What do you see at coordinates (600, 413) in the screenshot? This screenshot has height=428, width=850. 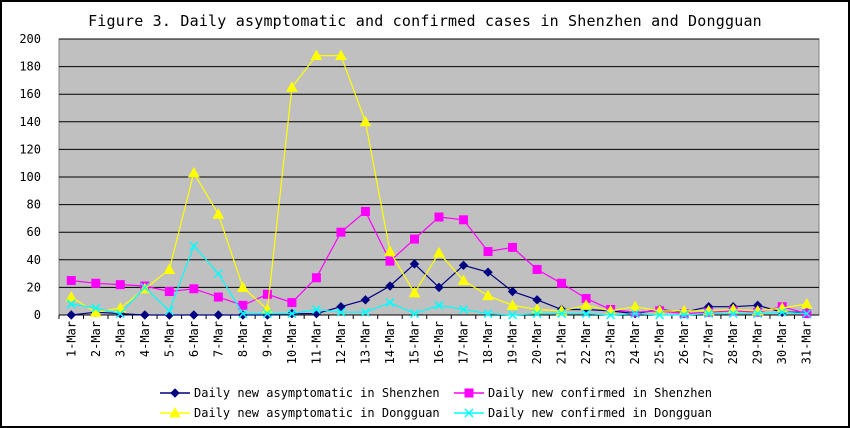 I see `legend-label: Daily new confirmed in Dongguan` at bounding box center [600, 413].